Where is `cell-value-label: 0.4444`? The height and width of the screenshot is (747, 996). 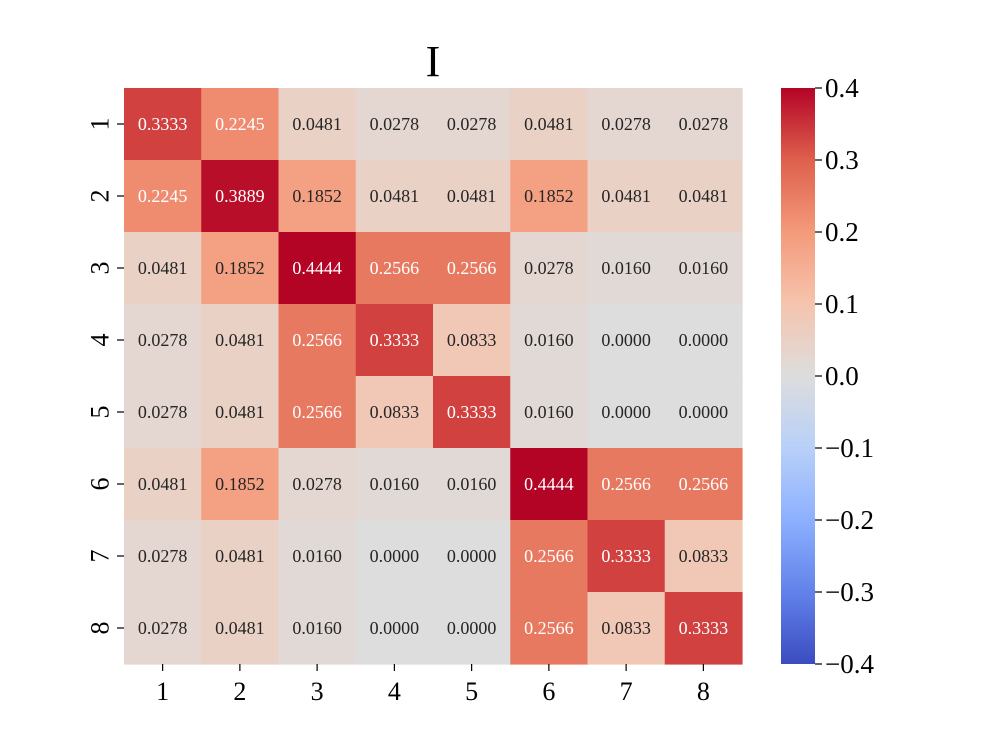
cell-value-label: 0.4444 is located at coordinates (317, 268).